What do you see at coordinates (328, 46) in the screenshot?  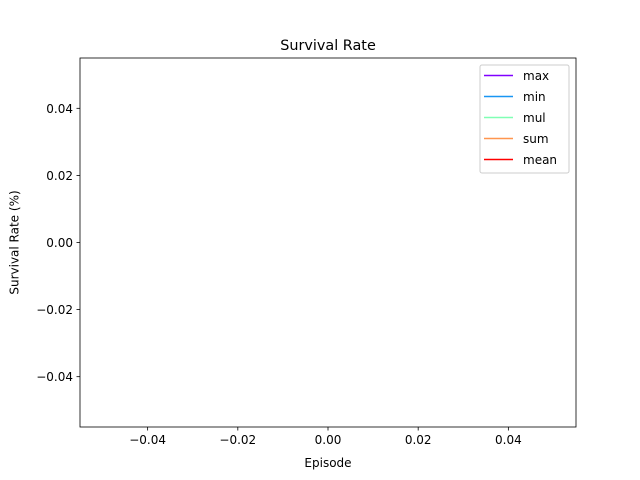 I see `chart-title: Survival Rate` at bounding box center [328, 46].